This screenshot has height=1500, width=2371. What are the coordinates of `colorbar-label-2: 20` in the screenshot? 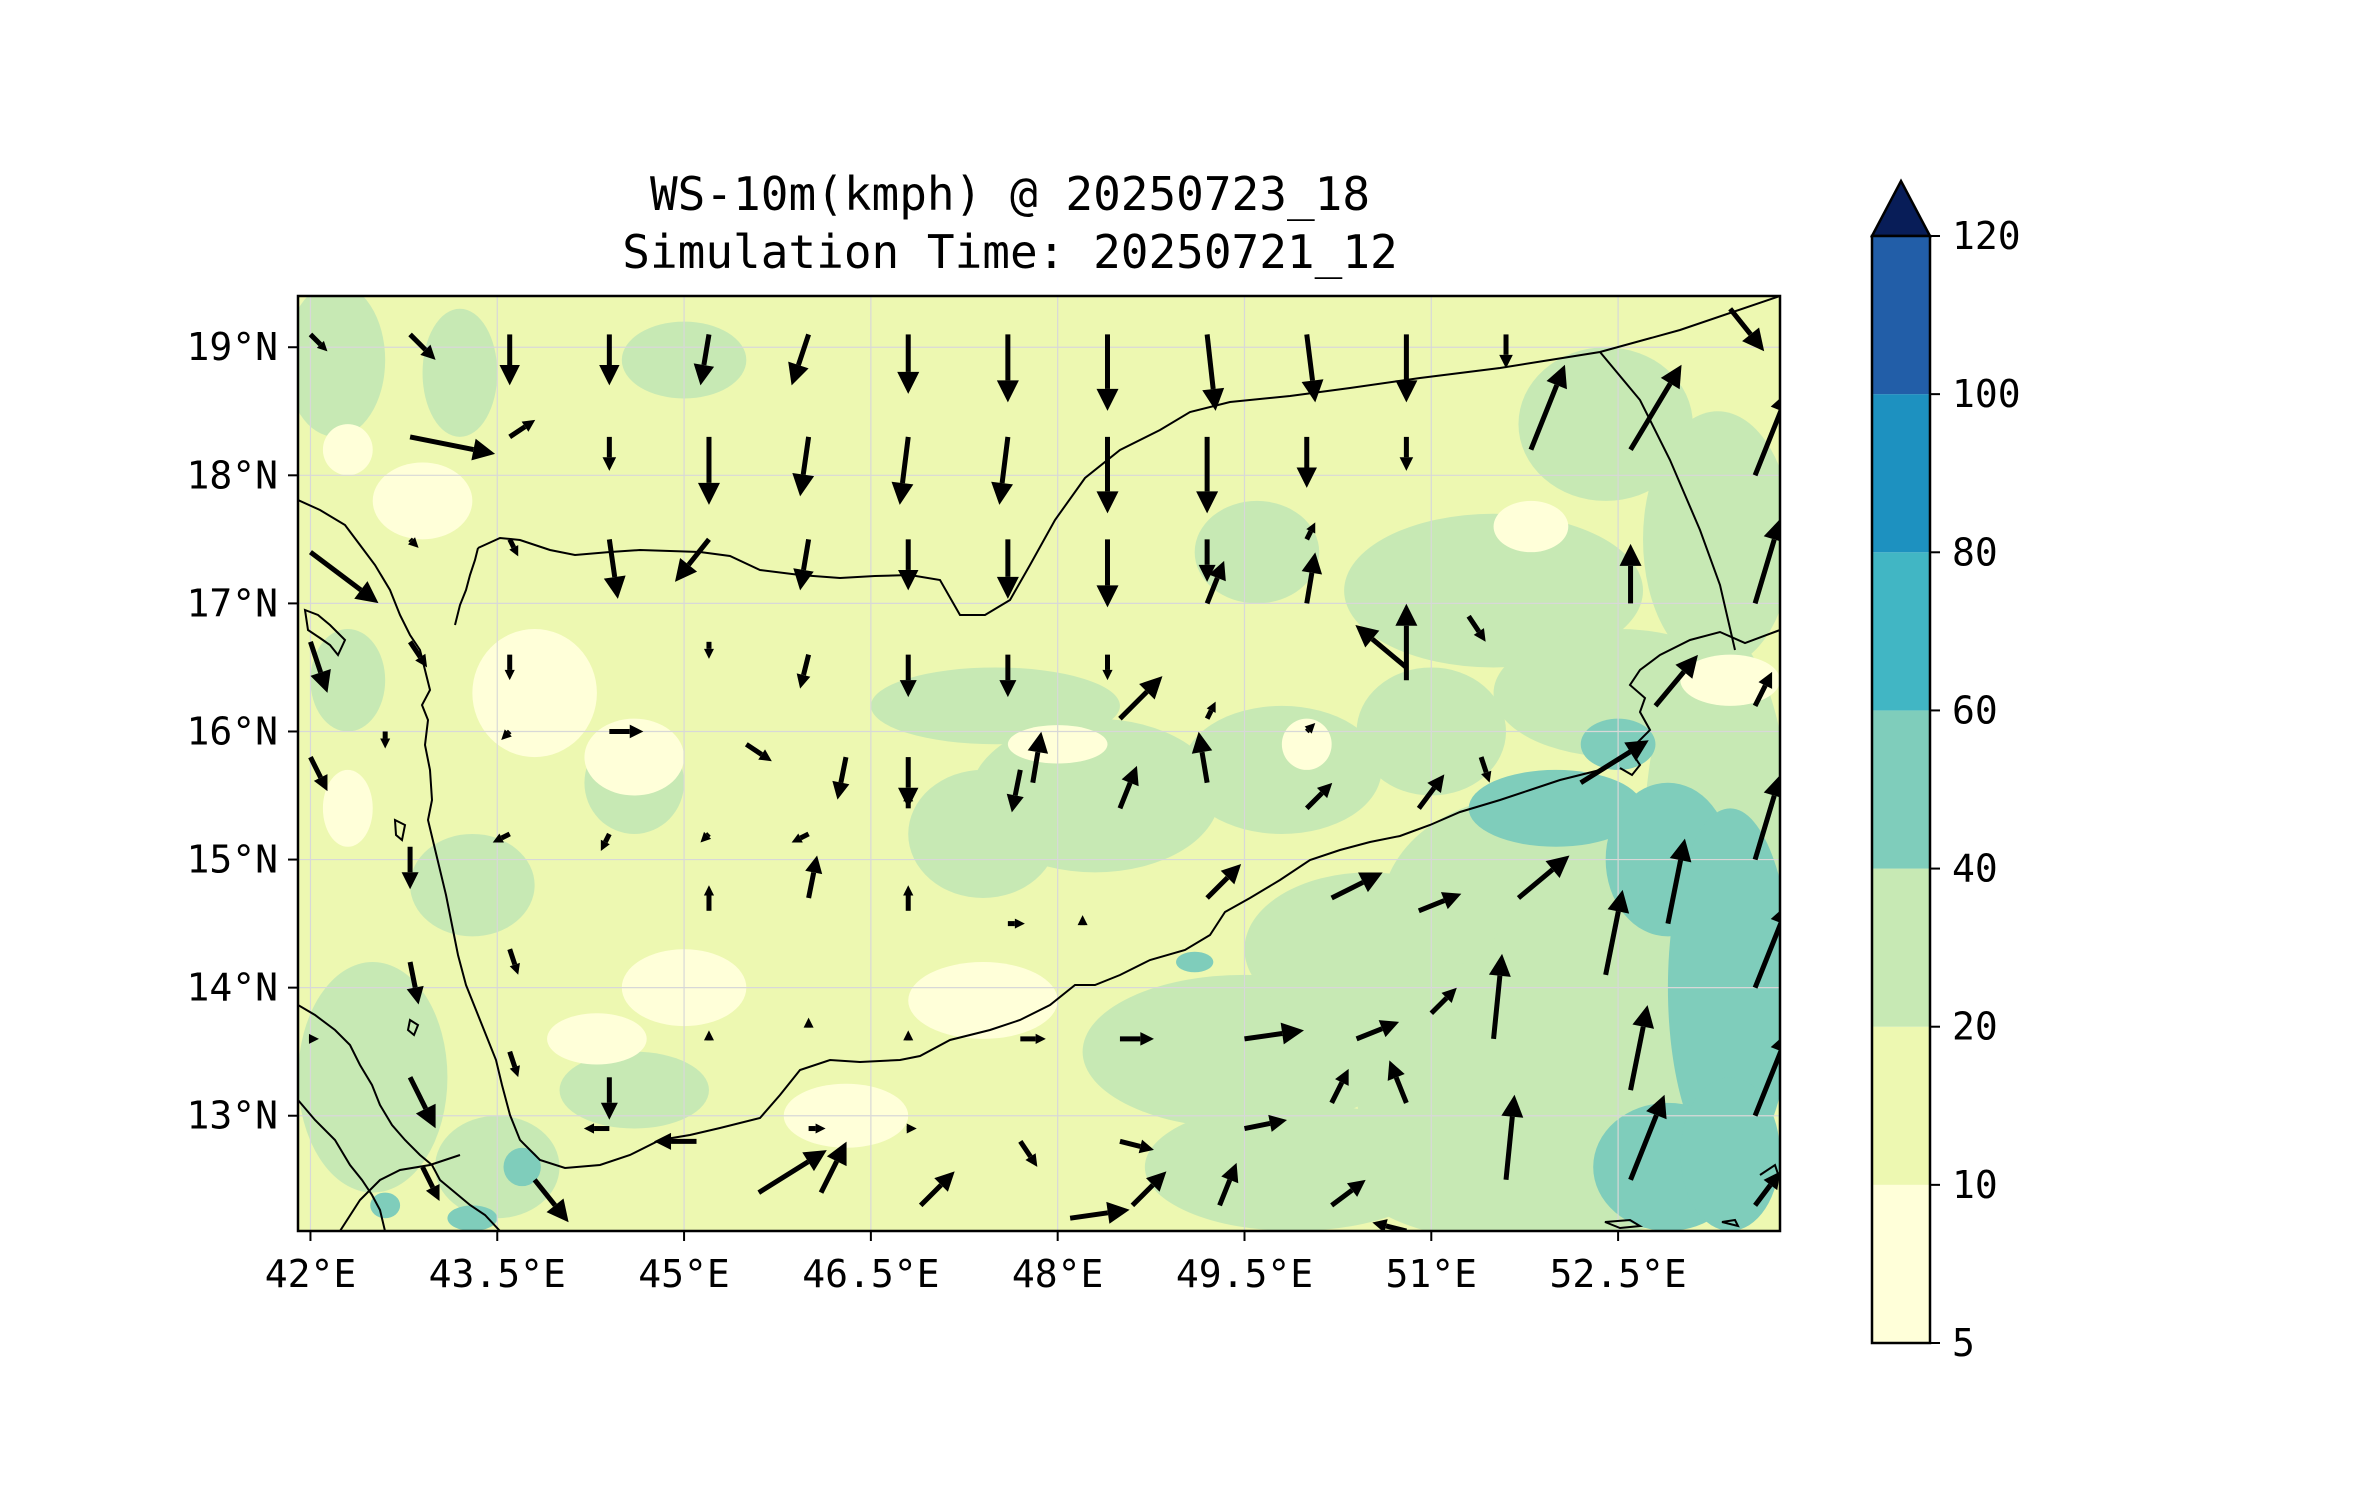 It's located at (1975, 1027).